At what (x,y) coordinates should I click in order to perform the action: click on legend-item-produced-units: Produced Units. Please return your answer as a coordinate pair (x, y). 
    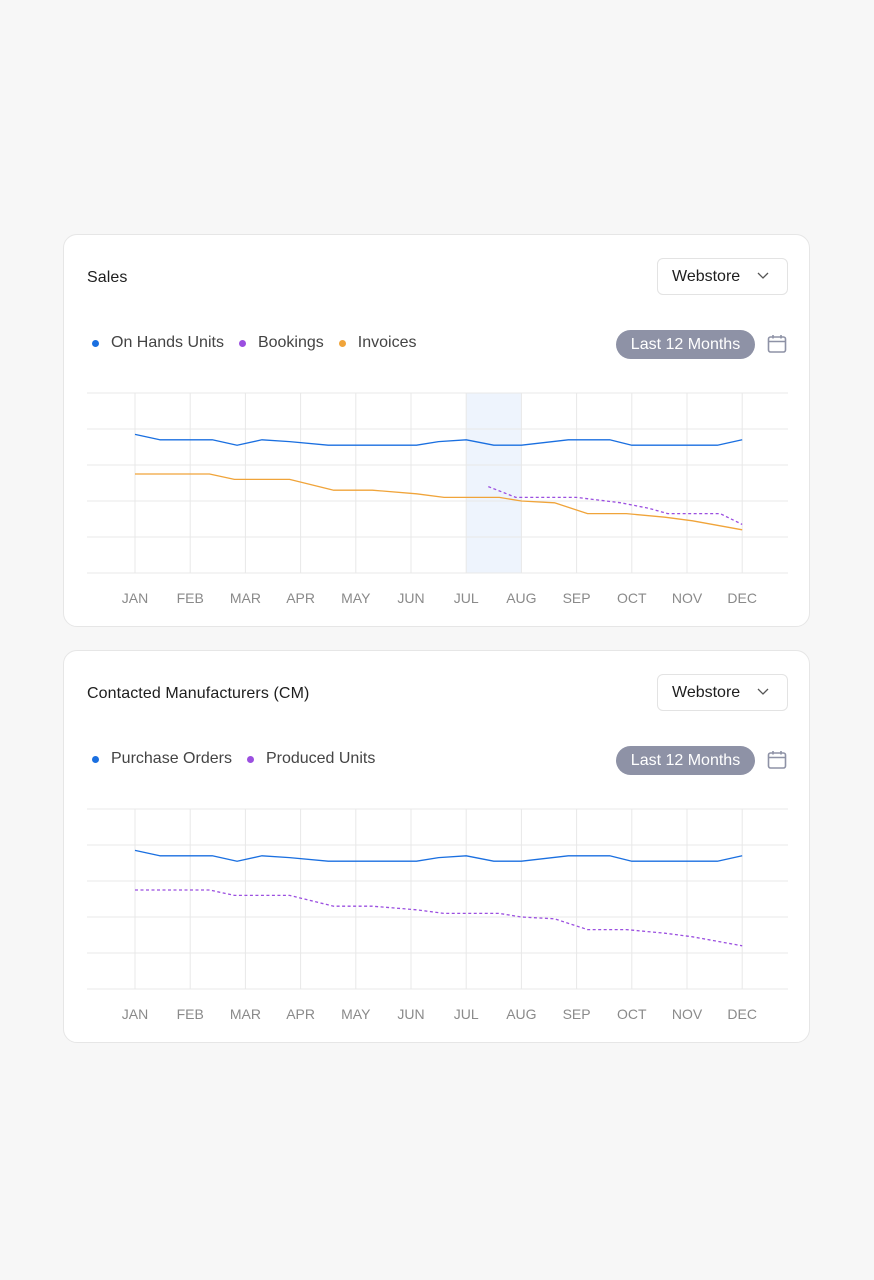
    Looking at the image, I should click on (311, 759).